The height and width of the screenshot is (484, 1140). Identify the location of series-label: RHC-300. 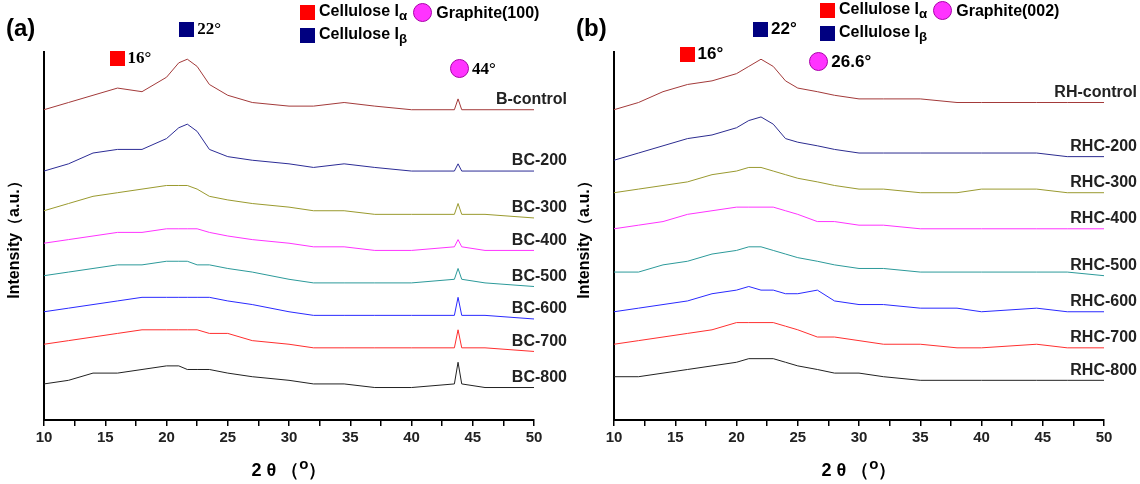
(1104, 182).